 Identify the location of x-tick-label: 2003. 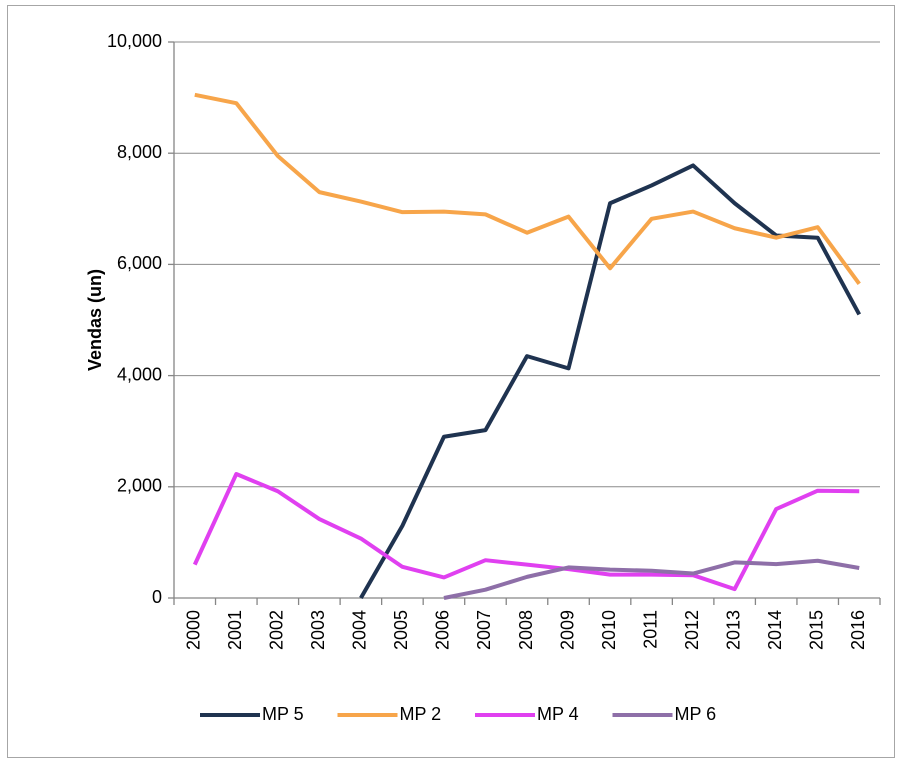
(318, 630).